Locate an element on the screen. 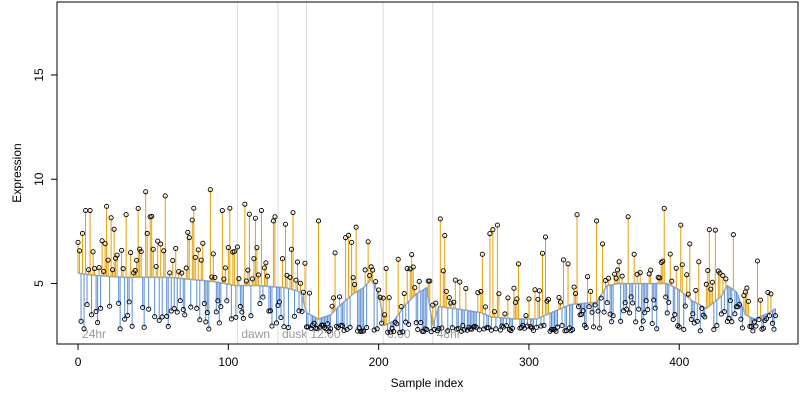  y-tick-label: 5 is located at coordinates (39, 283).